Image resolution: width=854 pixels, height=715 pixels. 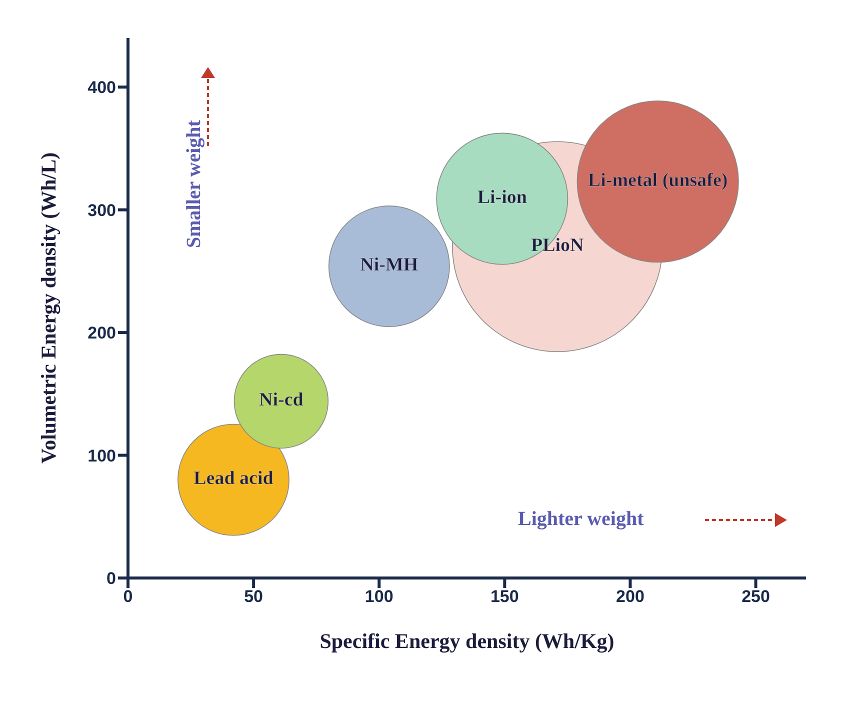 What do you see at coordinates (504, 596) in the screenshot?
I see `x-tick-label: 150` at bounding box center [504, 596].